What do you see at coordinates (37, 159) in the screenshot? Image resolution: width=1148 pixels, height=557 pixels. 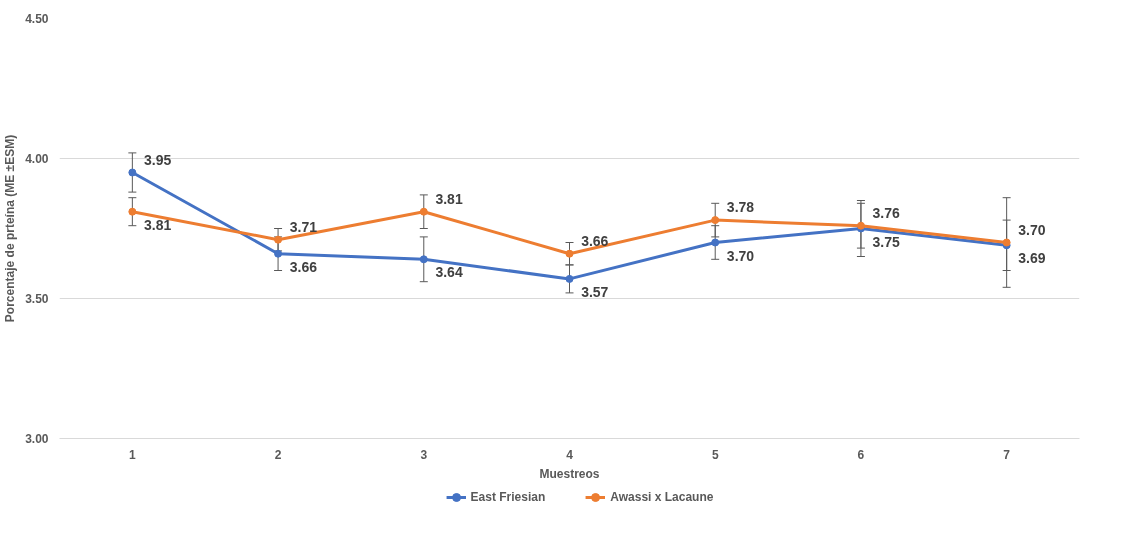 I see `y-tick-label: 4.00` at bounding box center [37, 159].